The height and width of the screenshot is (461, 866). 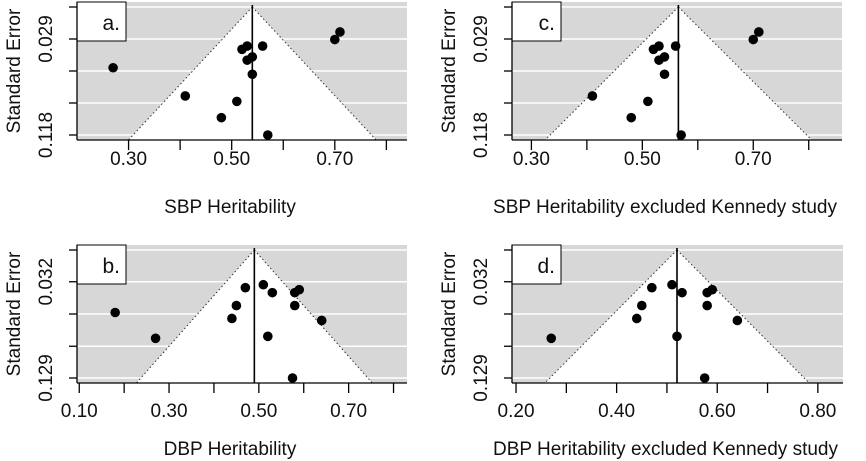 I want to click on panel-label: a., so click(x=111, y=23).